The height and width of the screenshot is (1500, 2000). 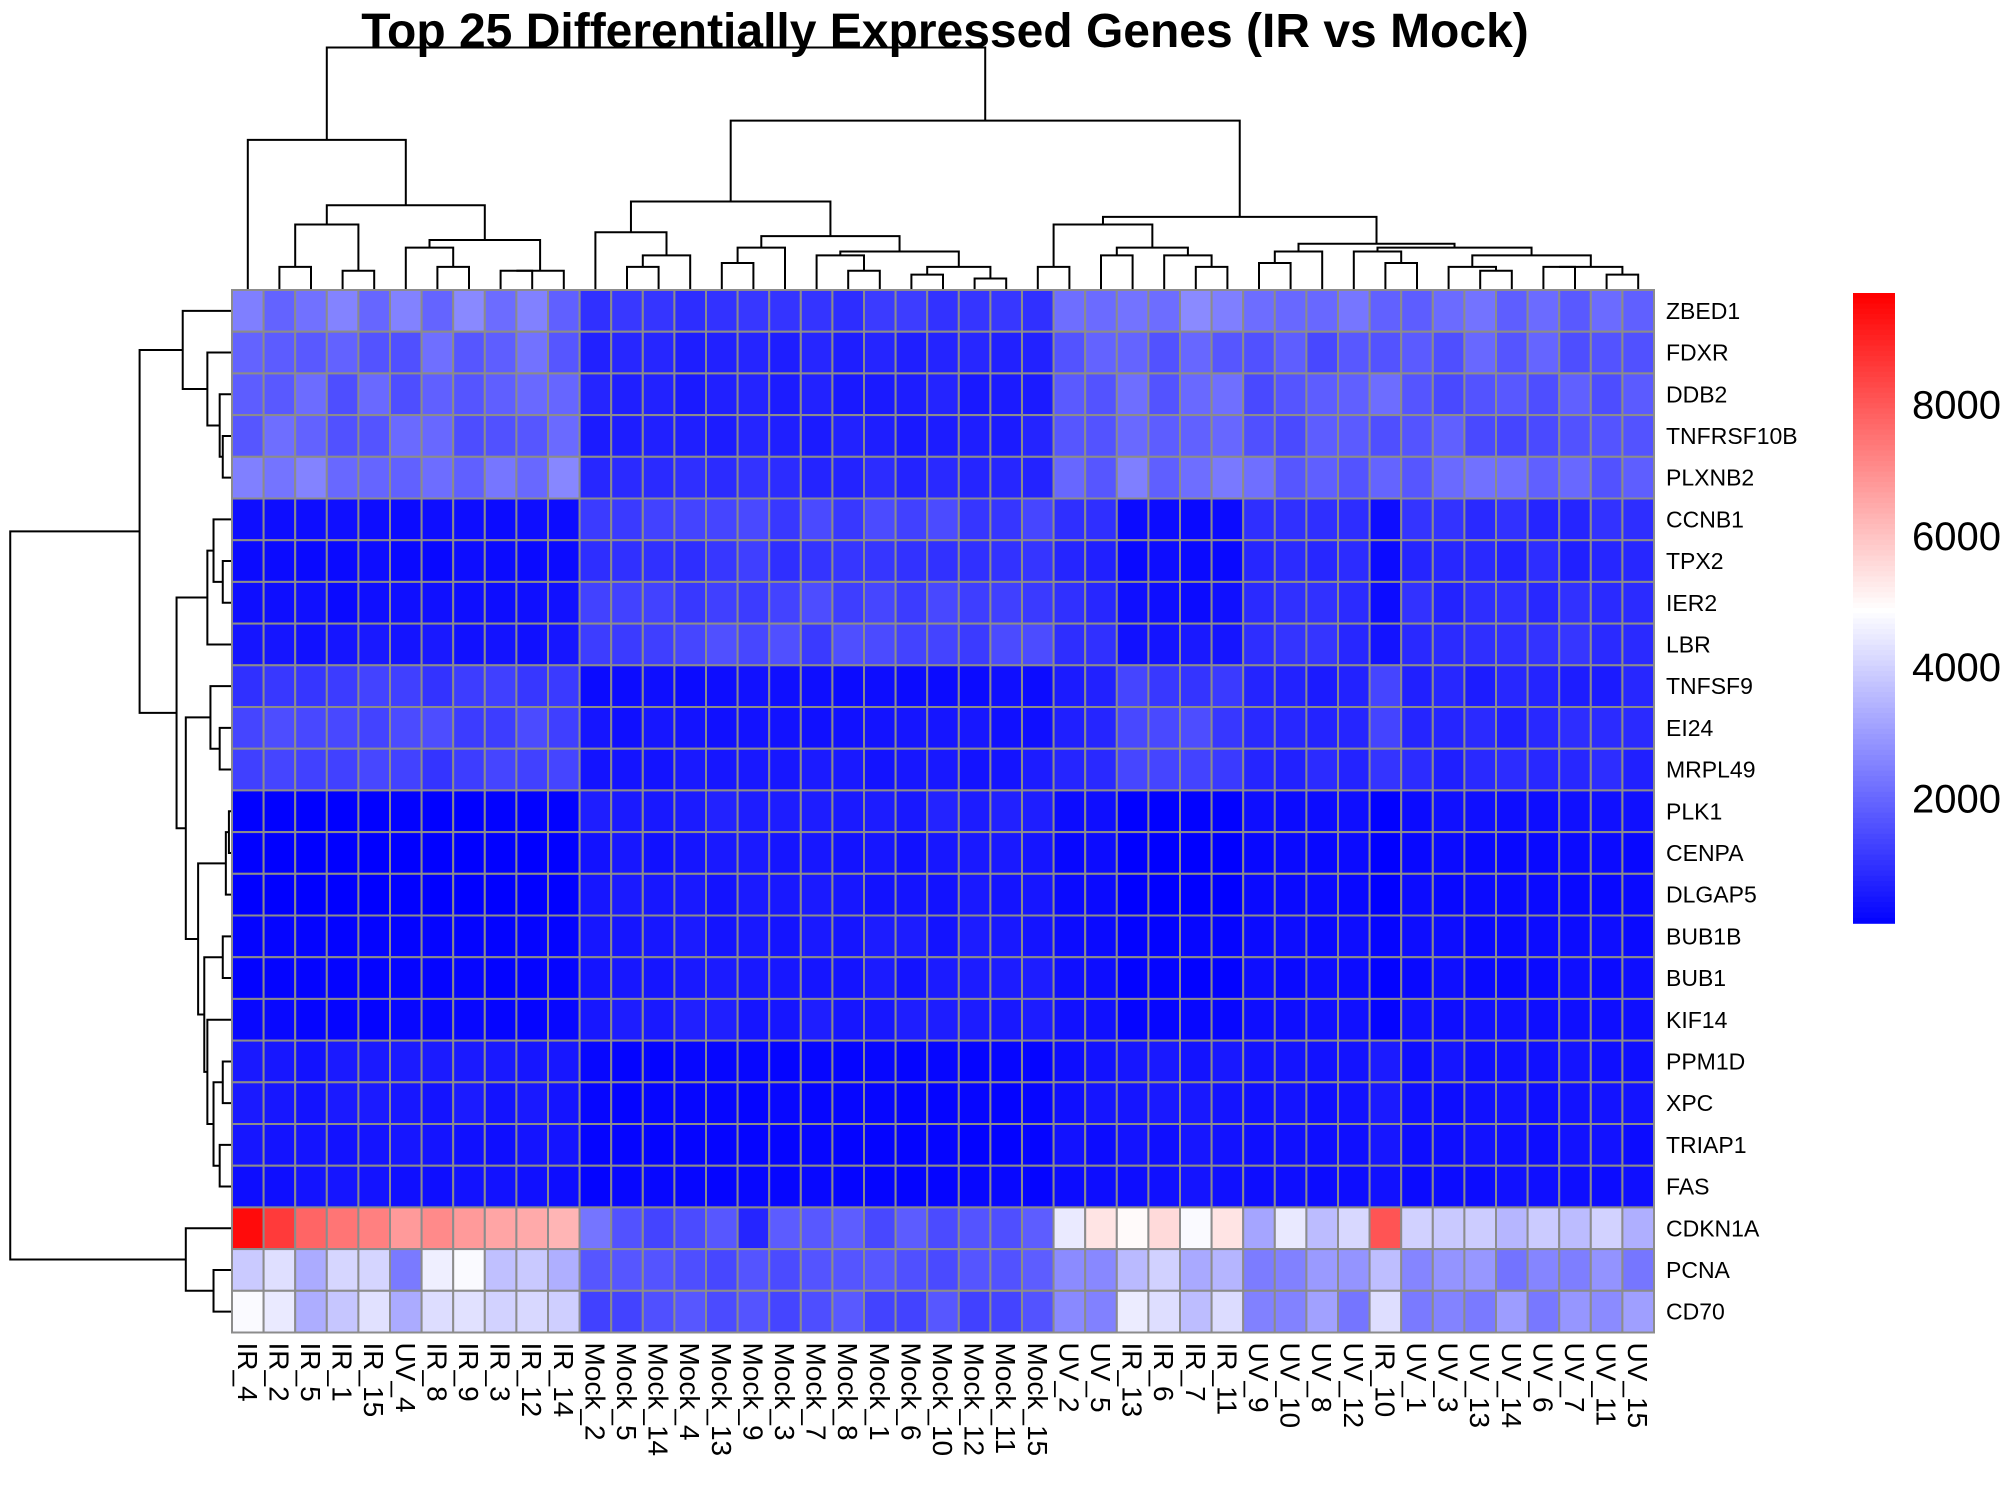 I want to click on column-label: Mock_11, so click(x=1005, y=1399).